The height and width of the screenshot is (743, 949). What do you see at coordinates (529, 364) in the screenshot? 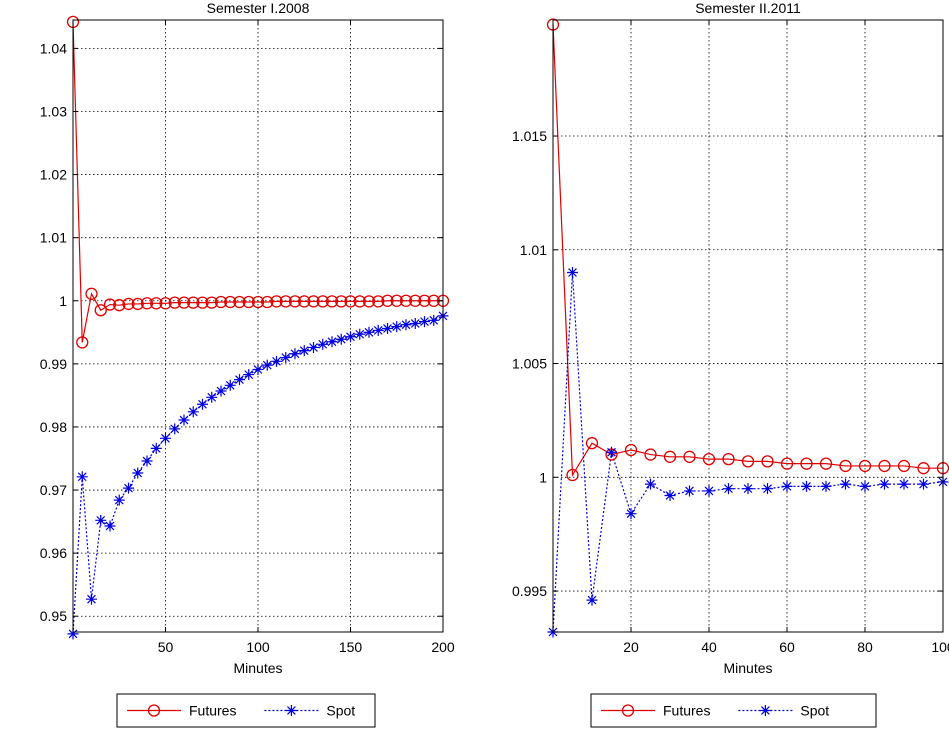
I see `y-tick-label: 1.005` at bounding box center [529, 364].